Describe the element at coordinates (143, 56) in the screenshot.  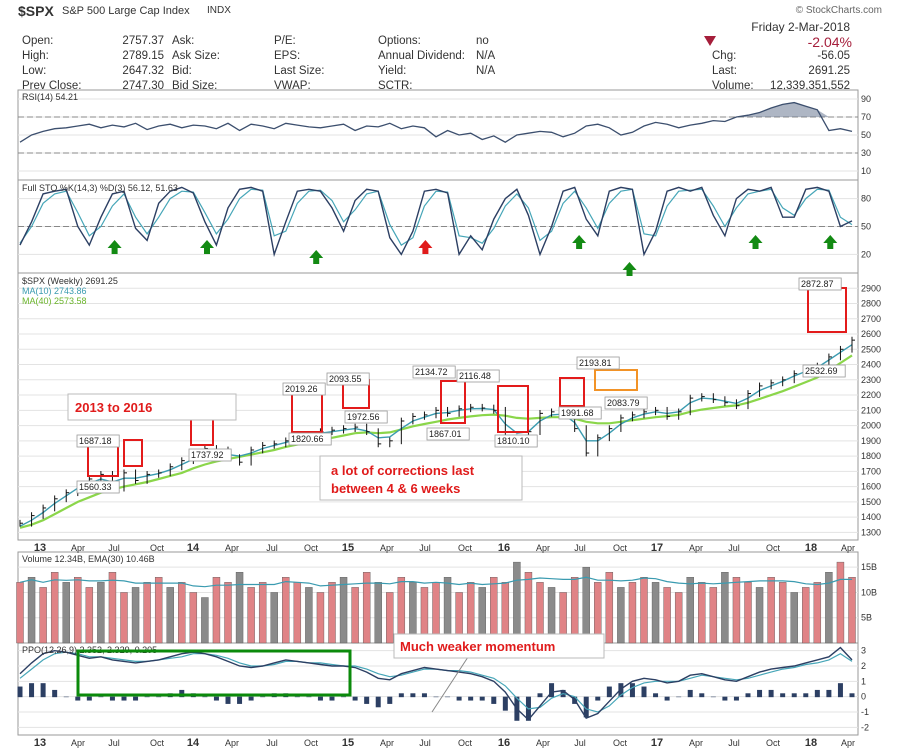
I see `high-value: 2789.15` at that location.